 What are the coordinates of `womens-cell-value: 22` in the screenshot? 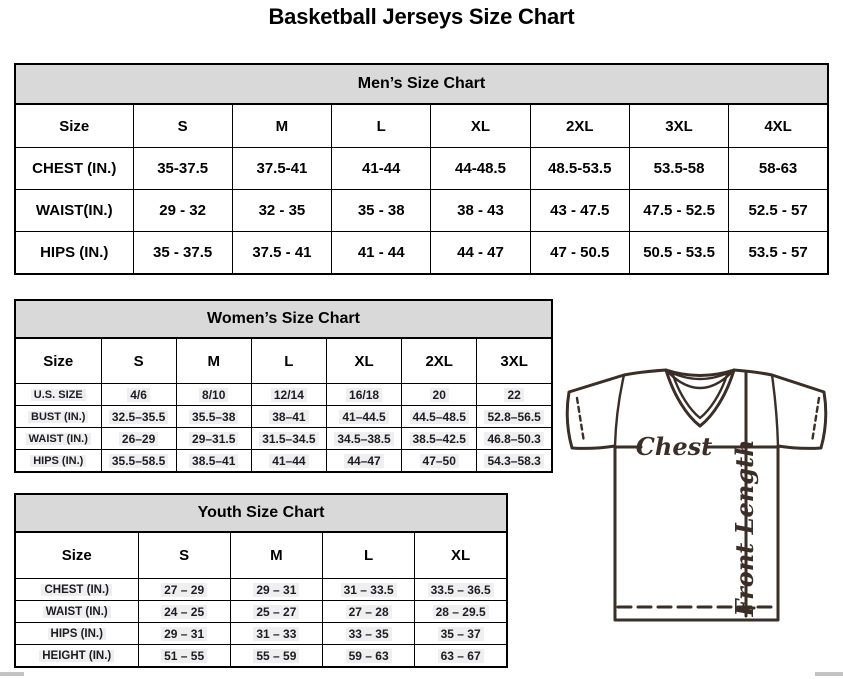 It's located at (514, 394).